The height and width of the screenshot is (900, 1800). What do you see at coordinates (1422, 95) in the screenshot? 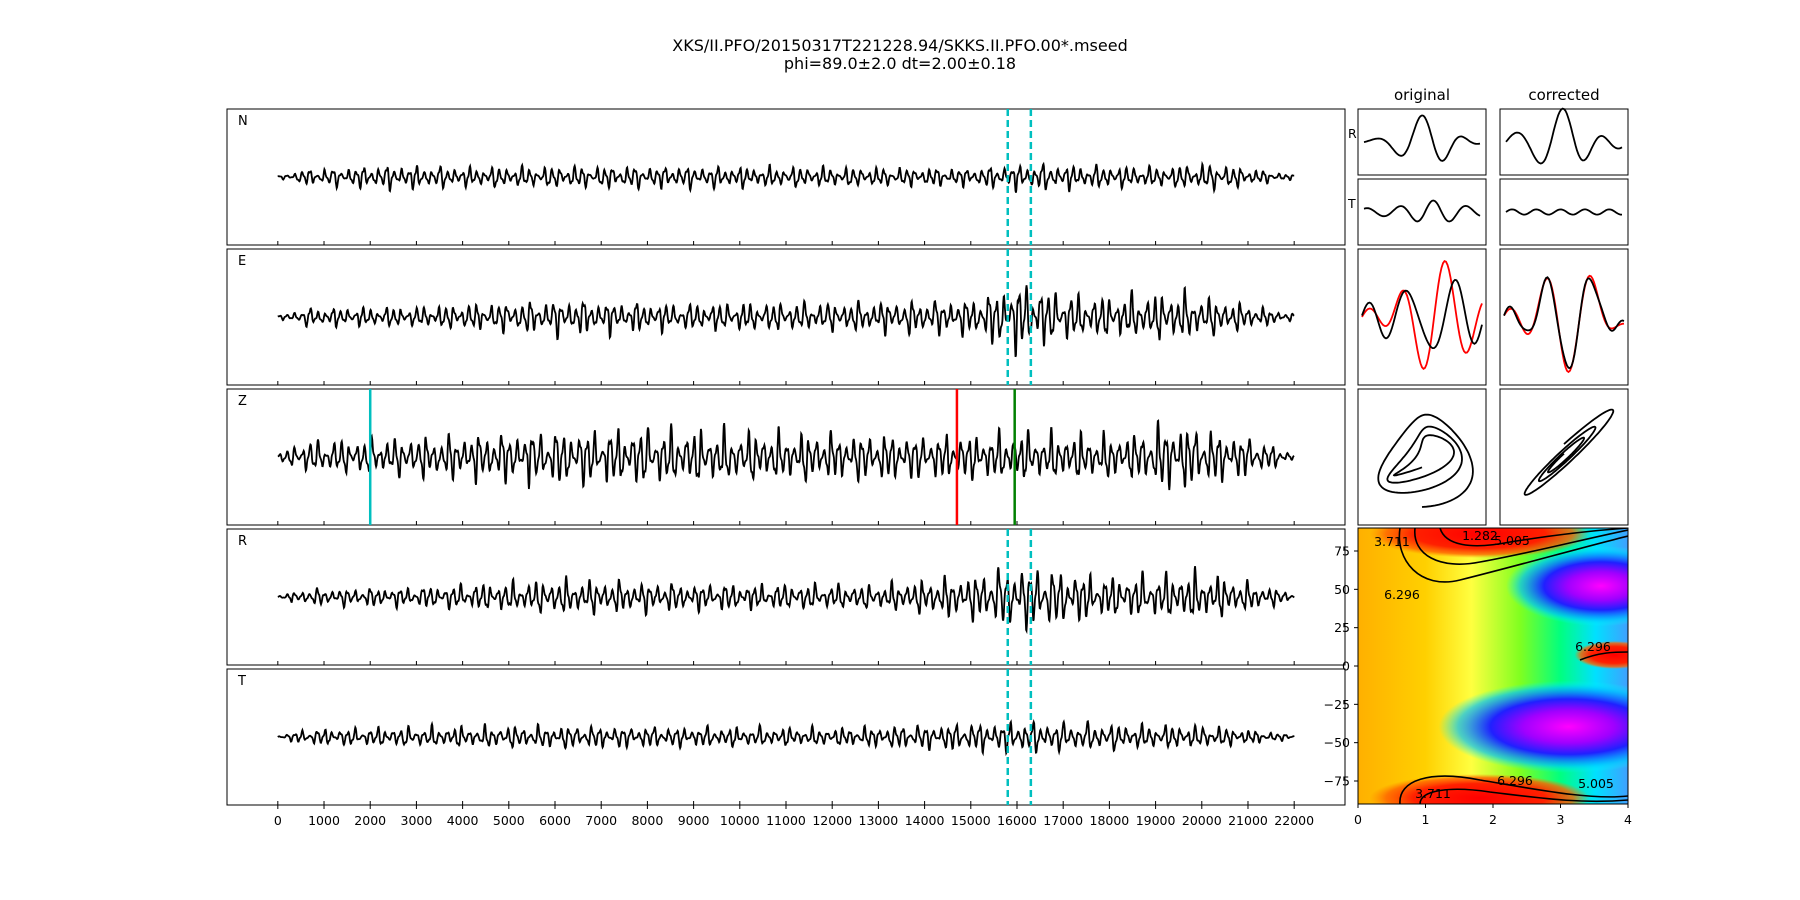
I see `column-title-original: original` at bounding box center [1422, 95].